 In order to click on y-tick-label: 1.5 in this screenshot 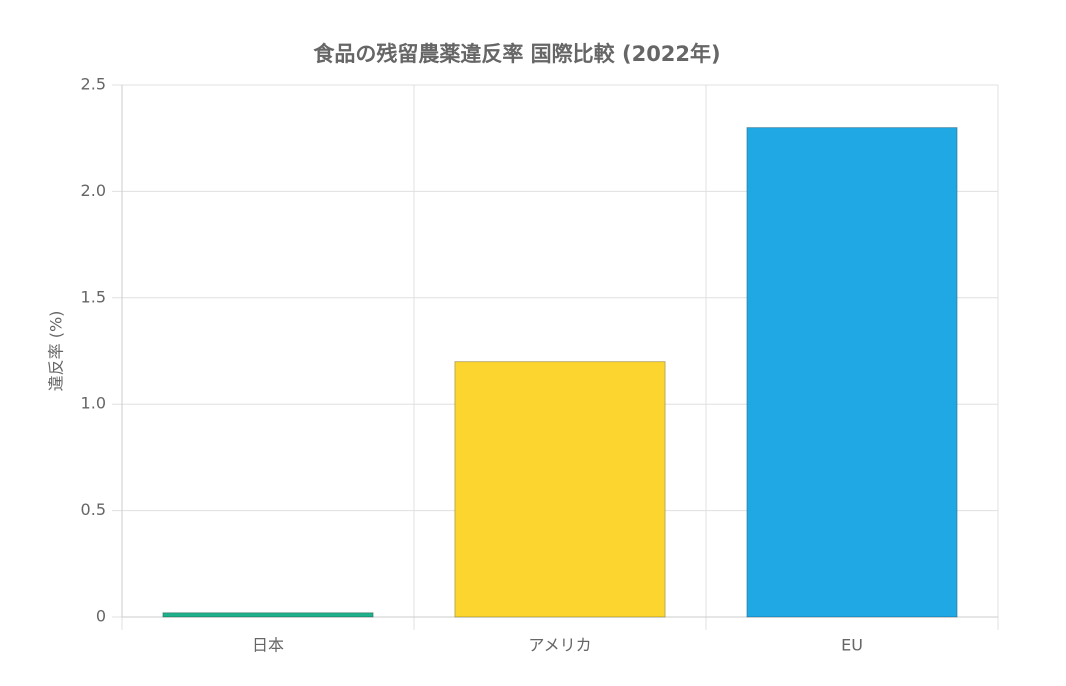, I will do `click(93, 296)`.